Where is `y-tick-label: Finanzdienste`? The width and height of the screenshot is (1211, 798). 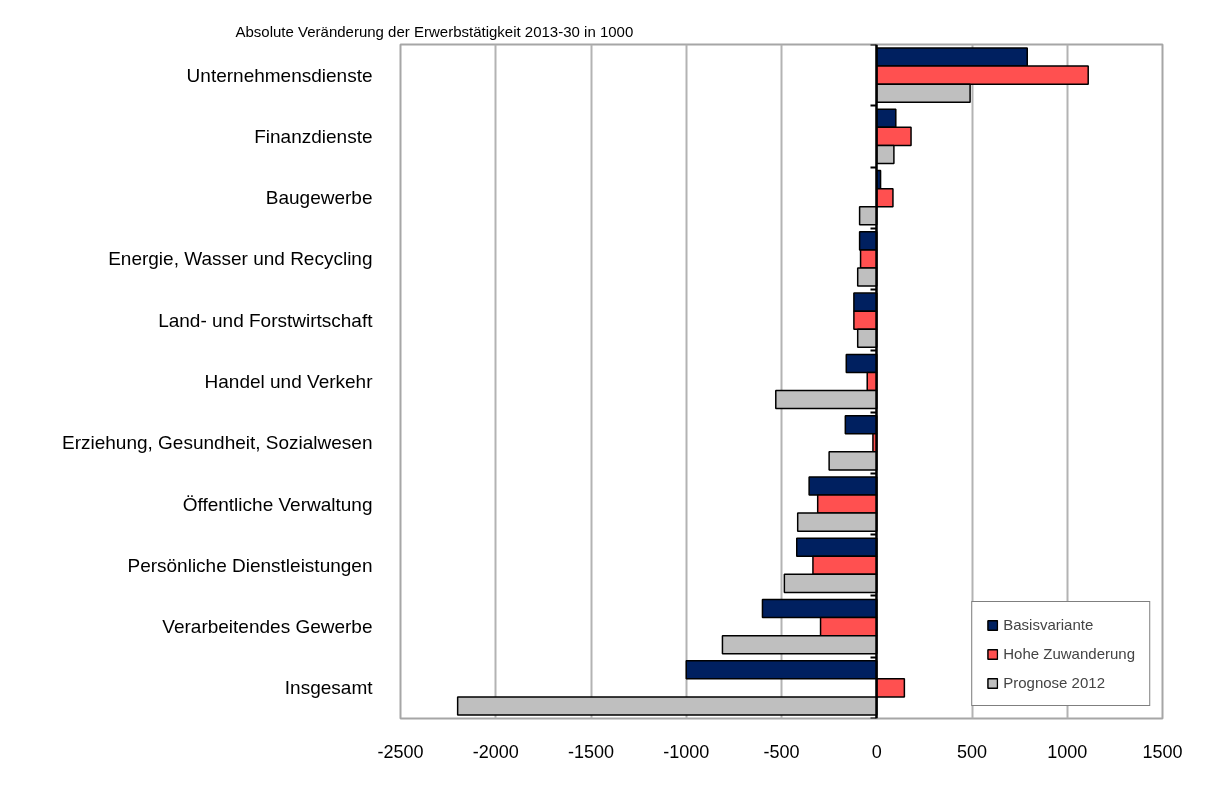
y-tick-label: Finanzdienste is located at coordinates (313, 136).